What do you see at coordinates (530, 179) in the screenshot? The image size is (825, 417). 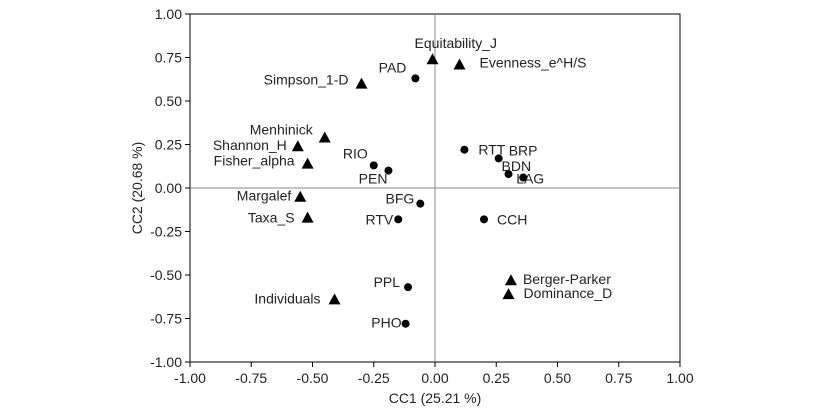 I see `point-label: LAG` at bounding box center [530, 179].